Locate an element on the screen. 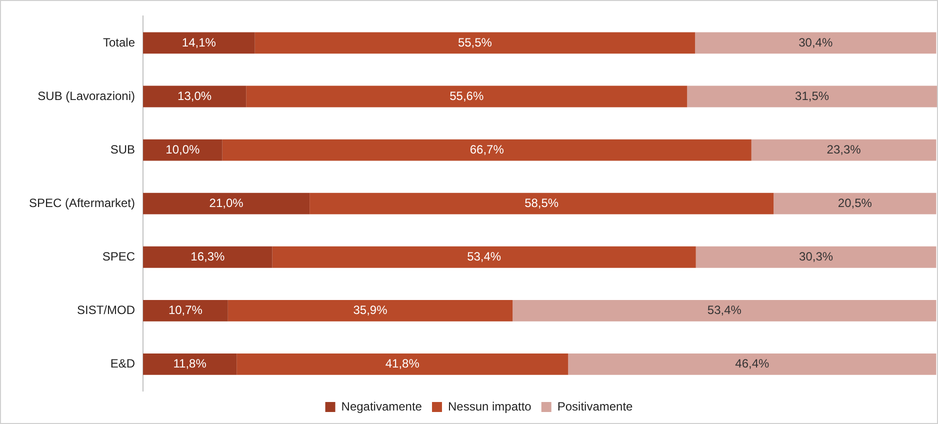 Image resolution: width=938 pixels, height=424 pixels. y-tick-label: E&D is located at coordinates (123, 363).